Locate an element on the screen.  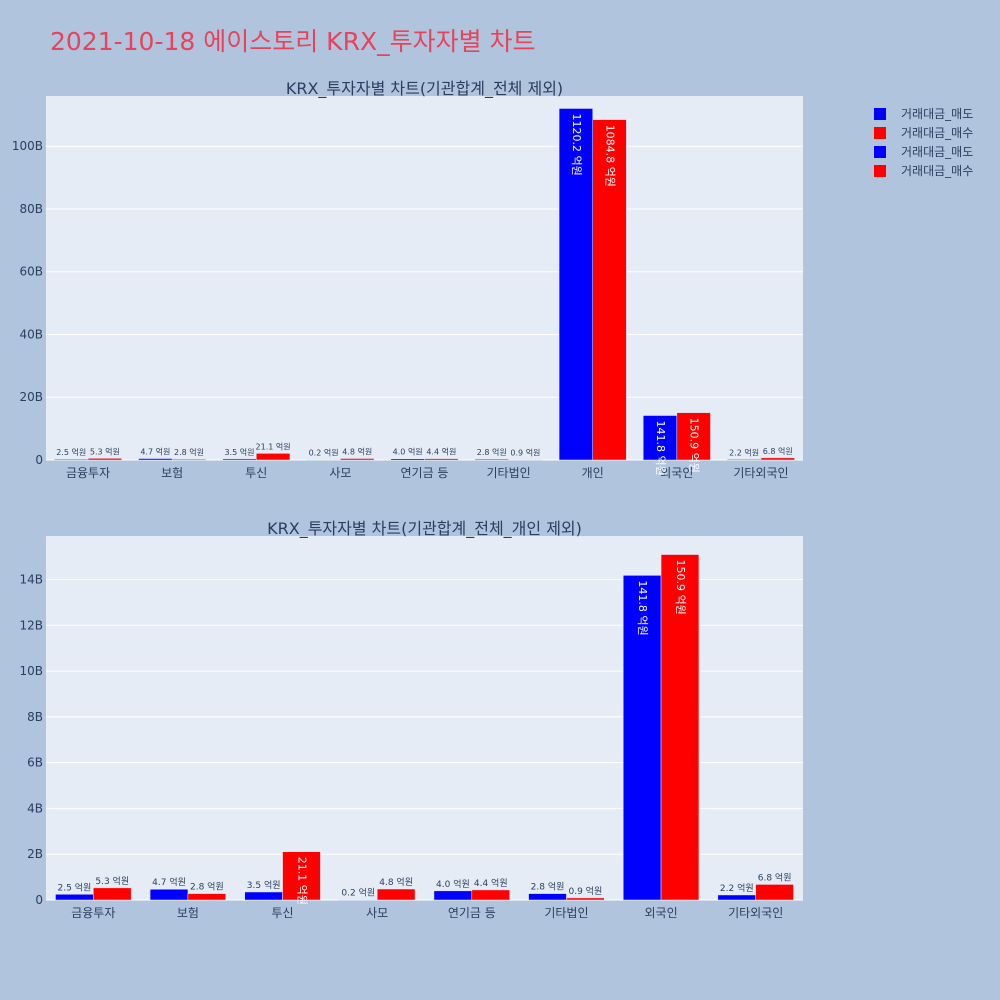
y-tick-label: 100B is located at coordinates (27, 146).